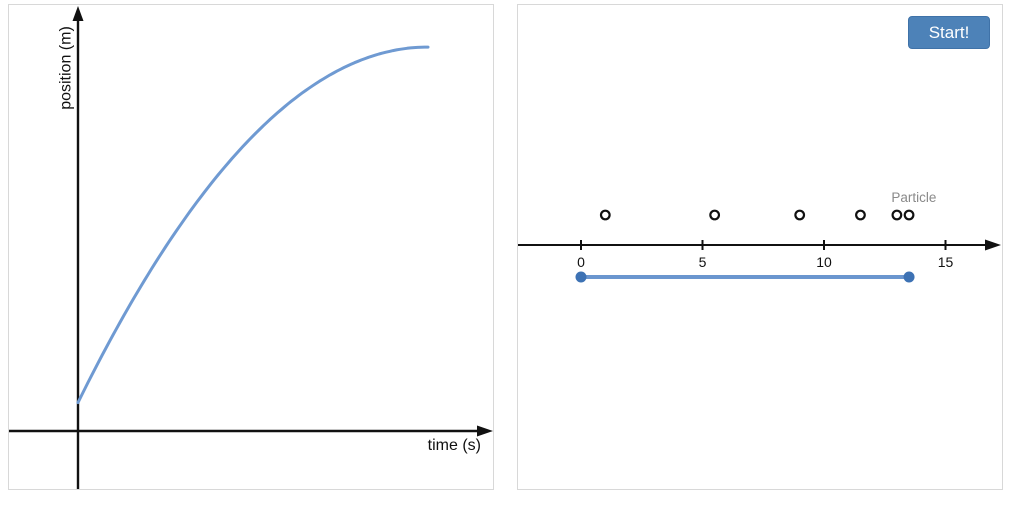  What do you see at coordinates (946, 262) in the screenshot?
I see `tick-label: 15` at bounding box center [946, 262].